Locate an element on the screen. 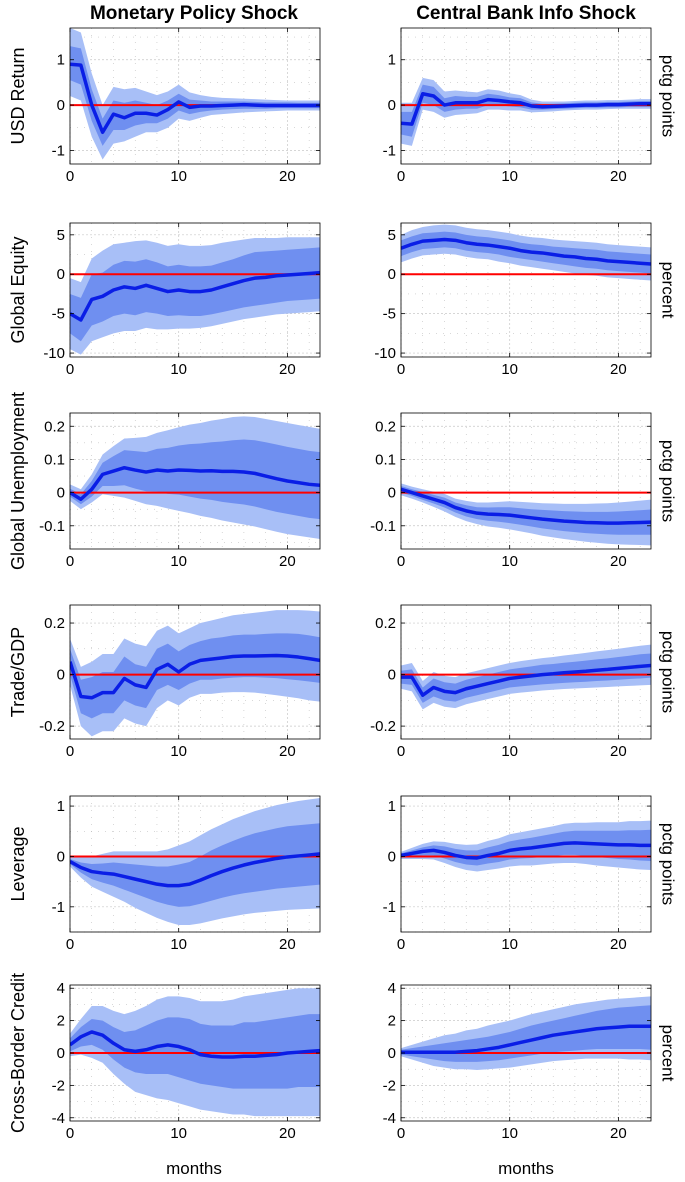 This screenshot has width=685, height=1182. x-axis-label-left: months is located at coordinates (194, 1168).